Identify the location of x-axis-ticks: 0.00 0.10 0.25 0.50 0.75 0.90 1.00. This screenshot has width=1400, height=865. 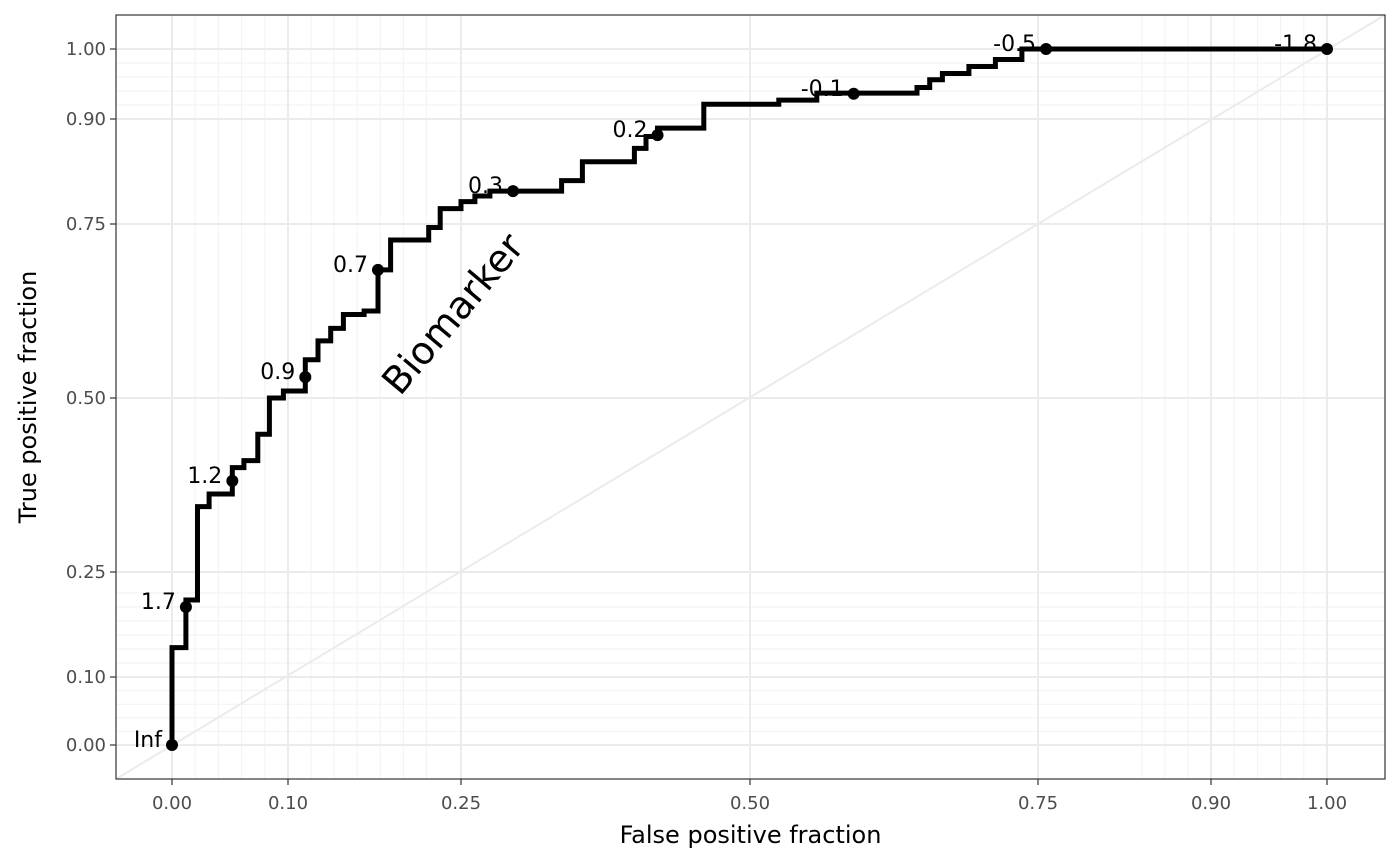
(749, 796).